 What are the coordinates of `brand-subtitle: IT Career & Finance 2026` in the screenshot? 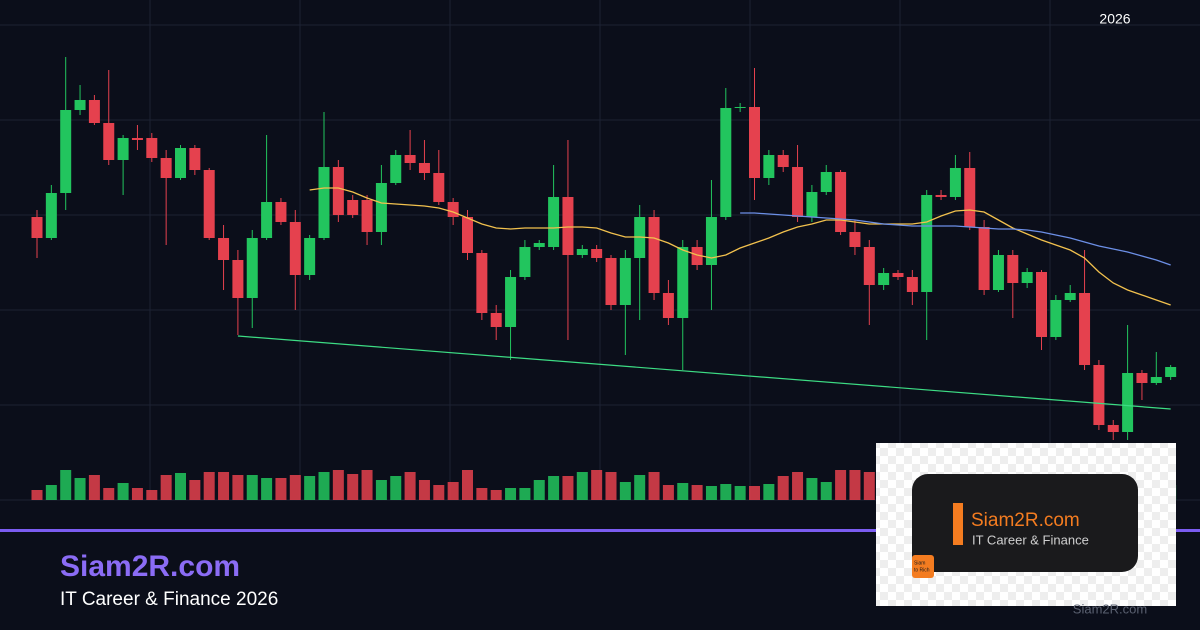 It's located at (169, 599).